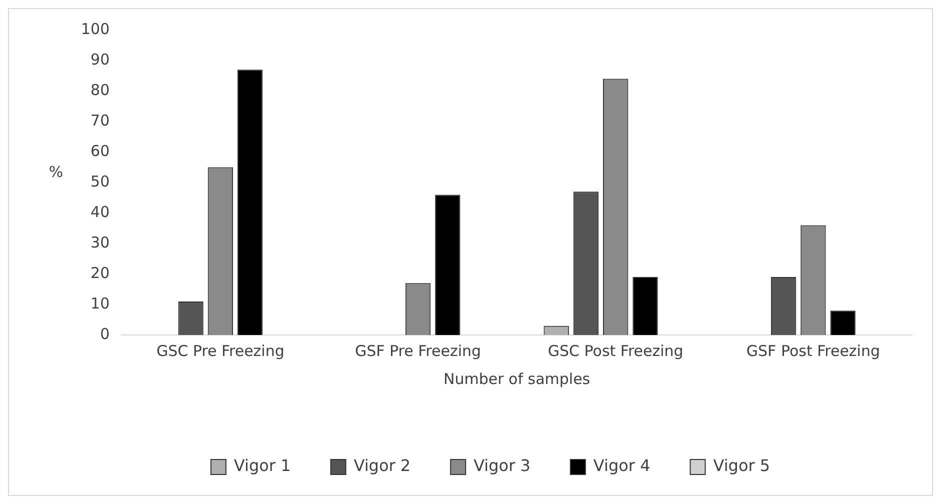 This screenshot has width=941, height=504. I want to click on y-tick-label: 0, so click(105, 333).